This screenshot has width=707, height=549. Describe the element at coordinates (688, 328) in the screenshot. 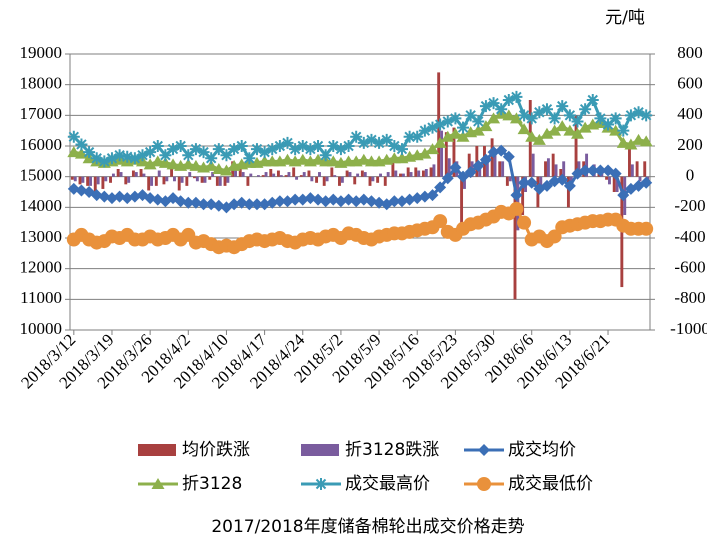

I see `y2-tick-label: -1000` at that location.